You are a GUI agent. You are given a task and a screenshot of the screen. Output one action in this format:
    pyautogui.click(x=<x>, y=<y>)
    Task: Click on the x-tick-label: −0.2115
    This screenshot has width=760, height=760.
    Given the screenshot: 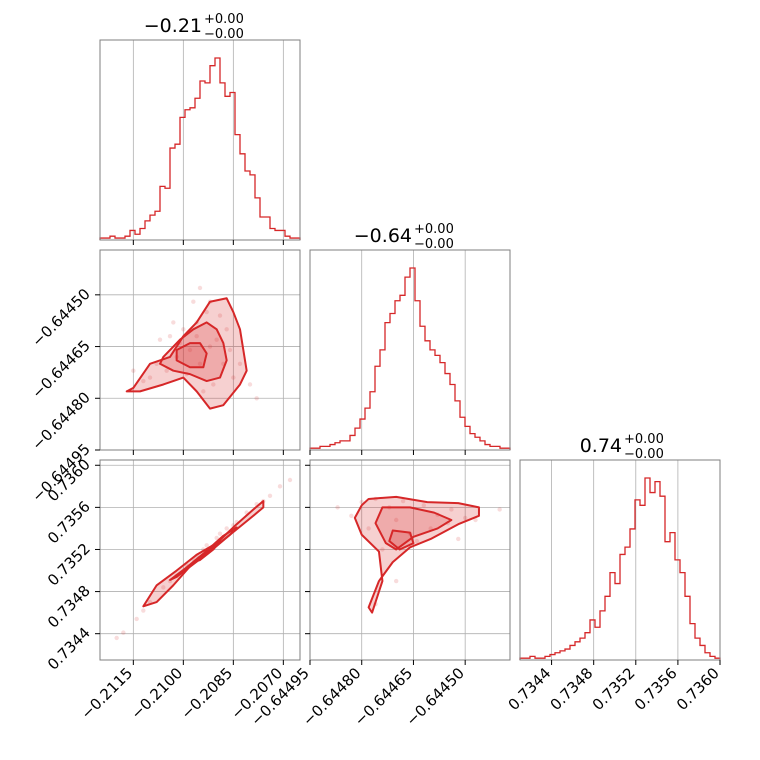 What is the action you would take?
    pyautogui.click(x=106, y=693)
    